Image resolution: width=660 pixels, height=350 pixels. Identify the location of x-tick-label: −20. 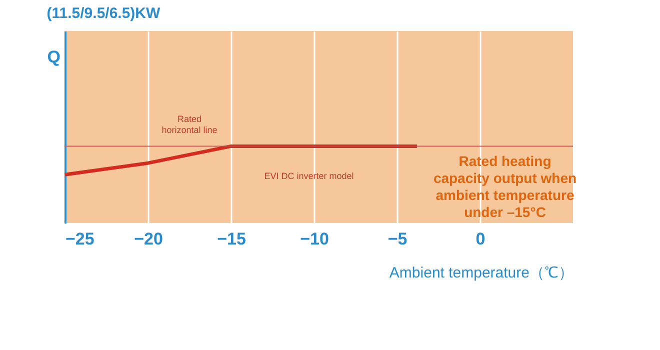
(148, 239).